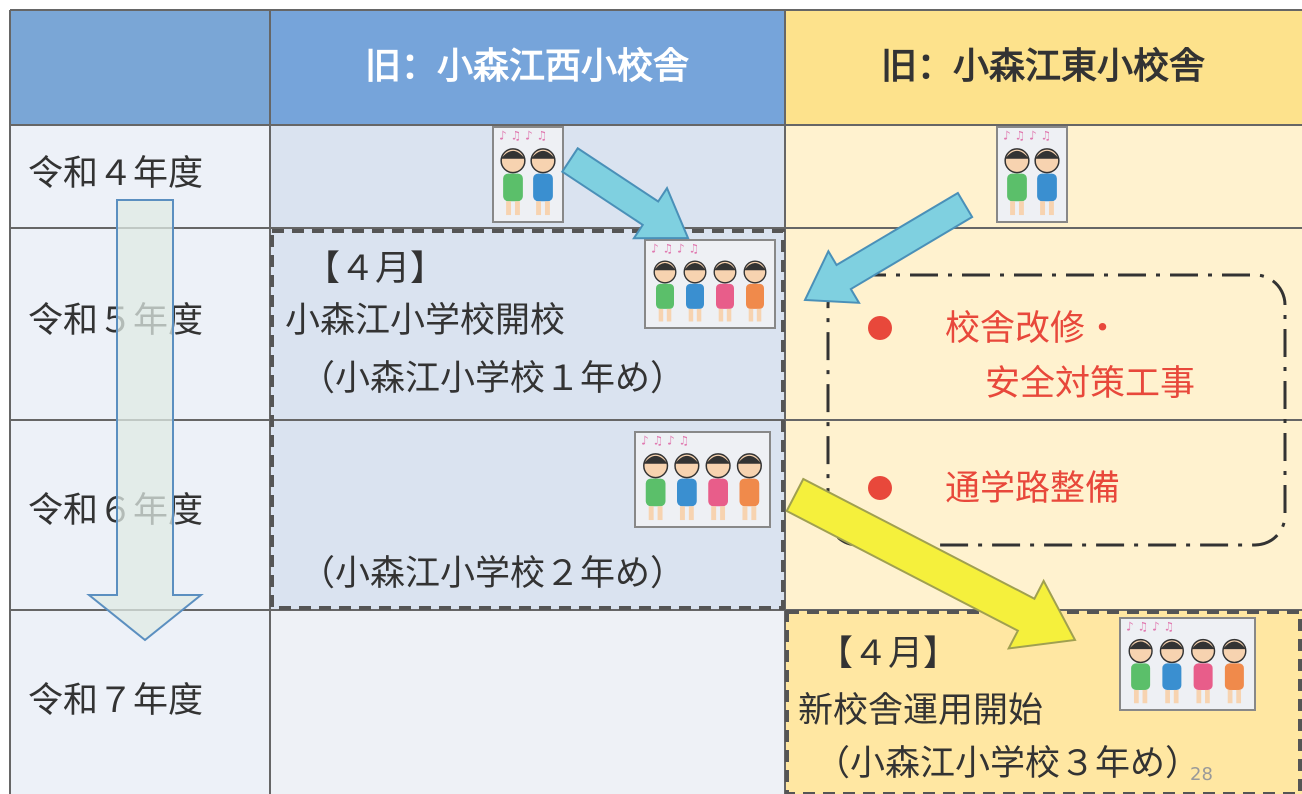  I want to click on column-header: 旧：小森江西小校舎, so click(527, 66).